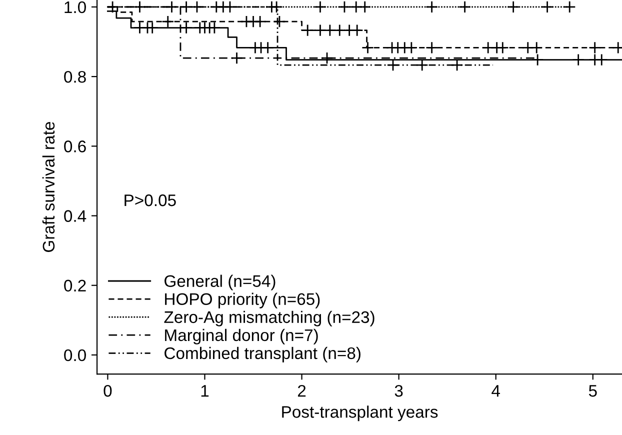  What do you see at coordinates (150, 200) in the screenshot?
I see `annotation: P>0.05` at bounding box center [150, 200].